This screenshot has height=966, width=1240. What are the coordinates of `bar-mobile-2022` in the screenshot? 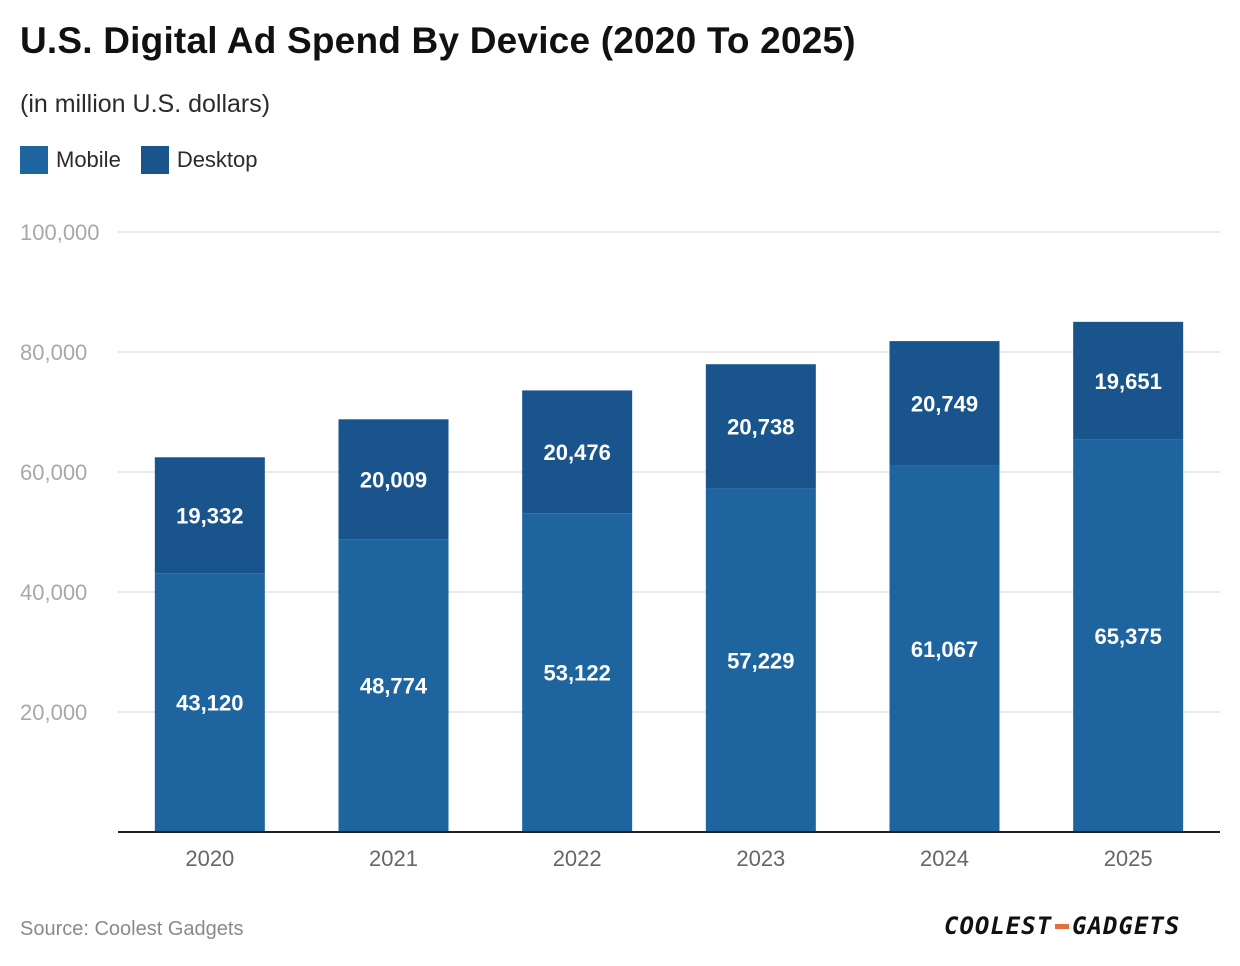 It's located at (577, 672).